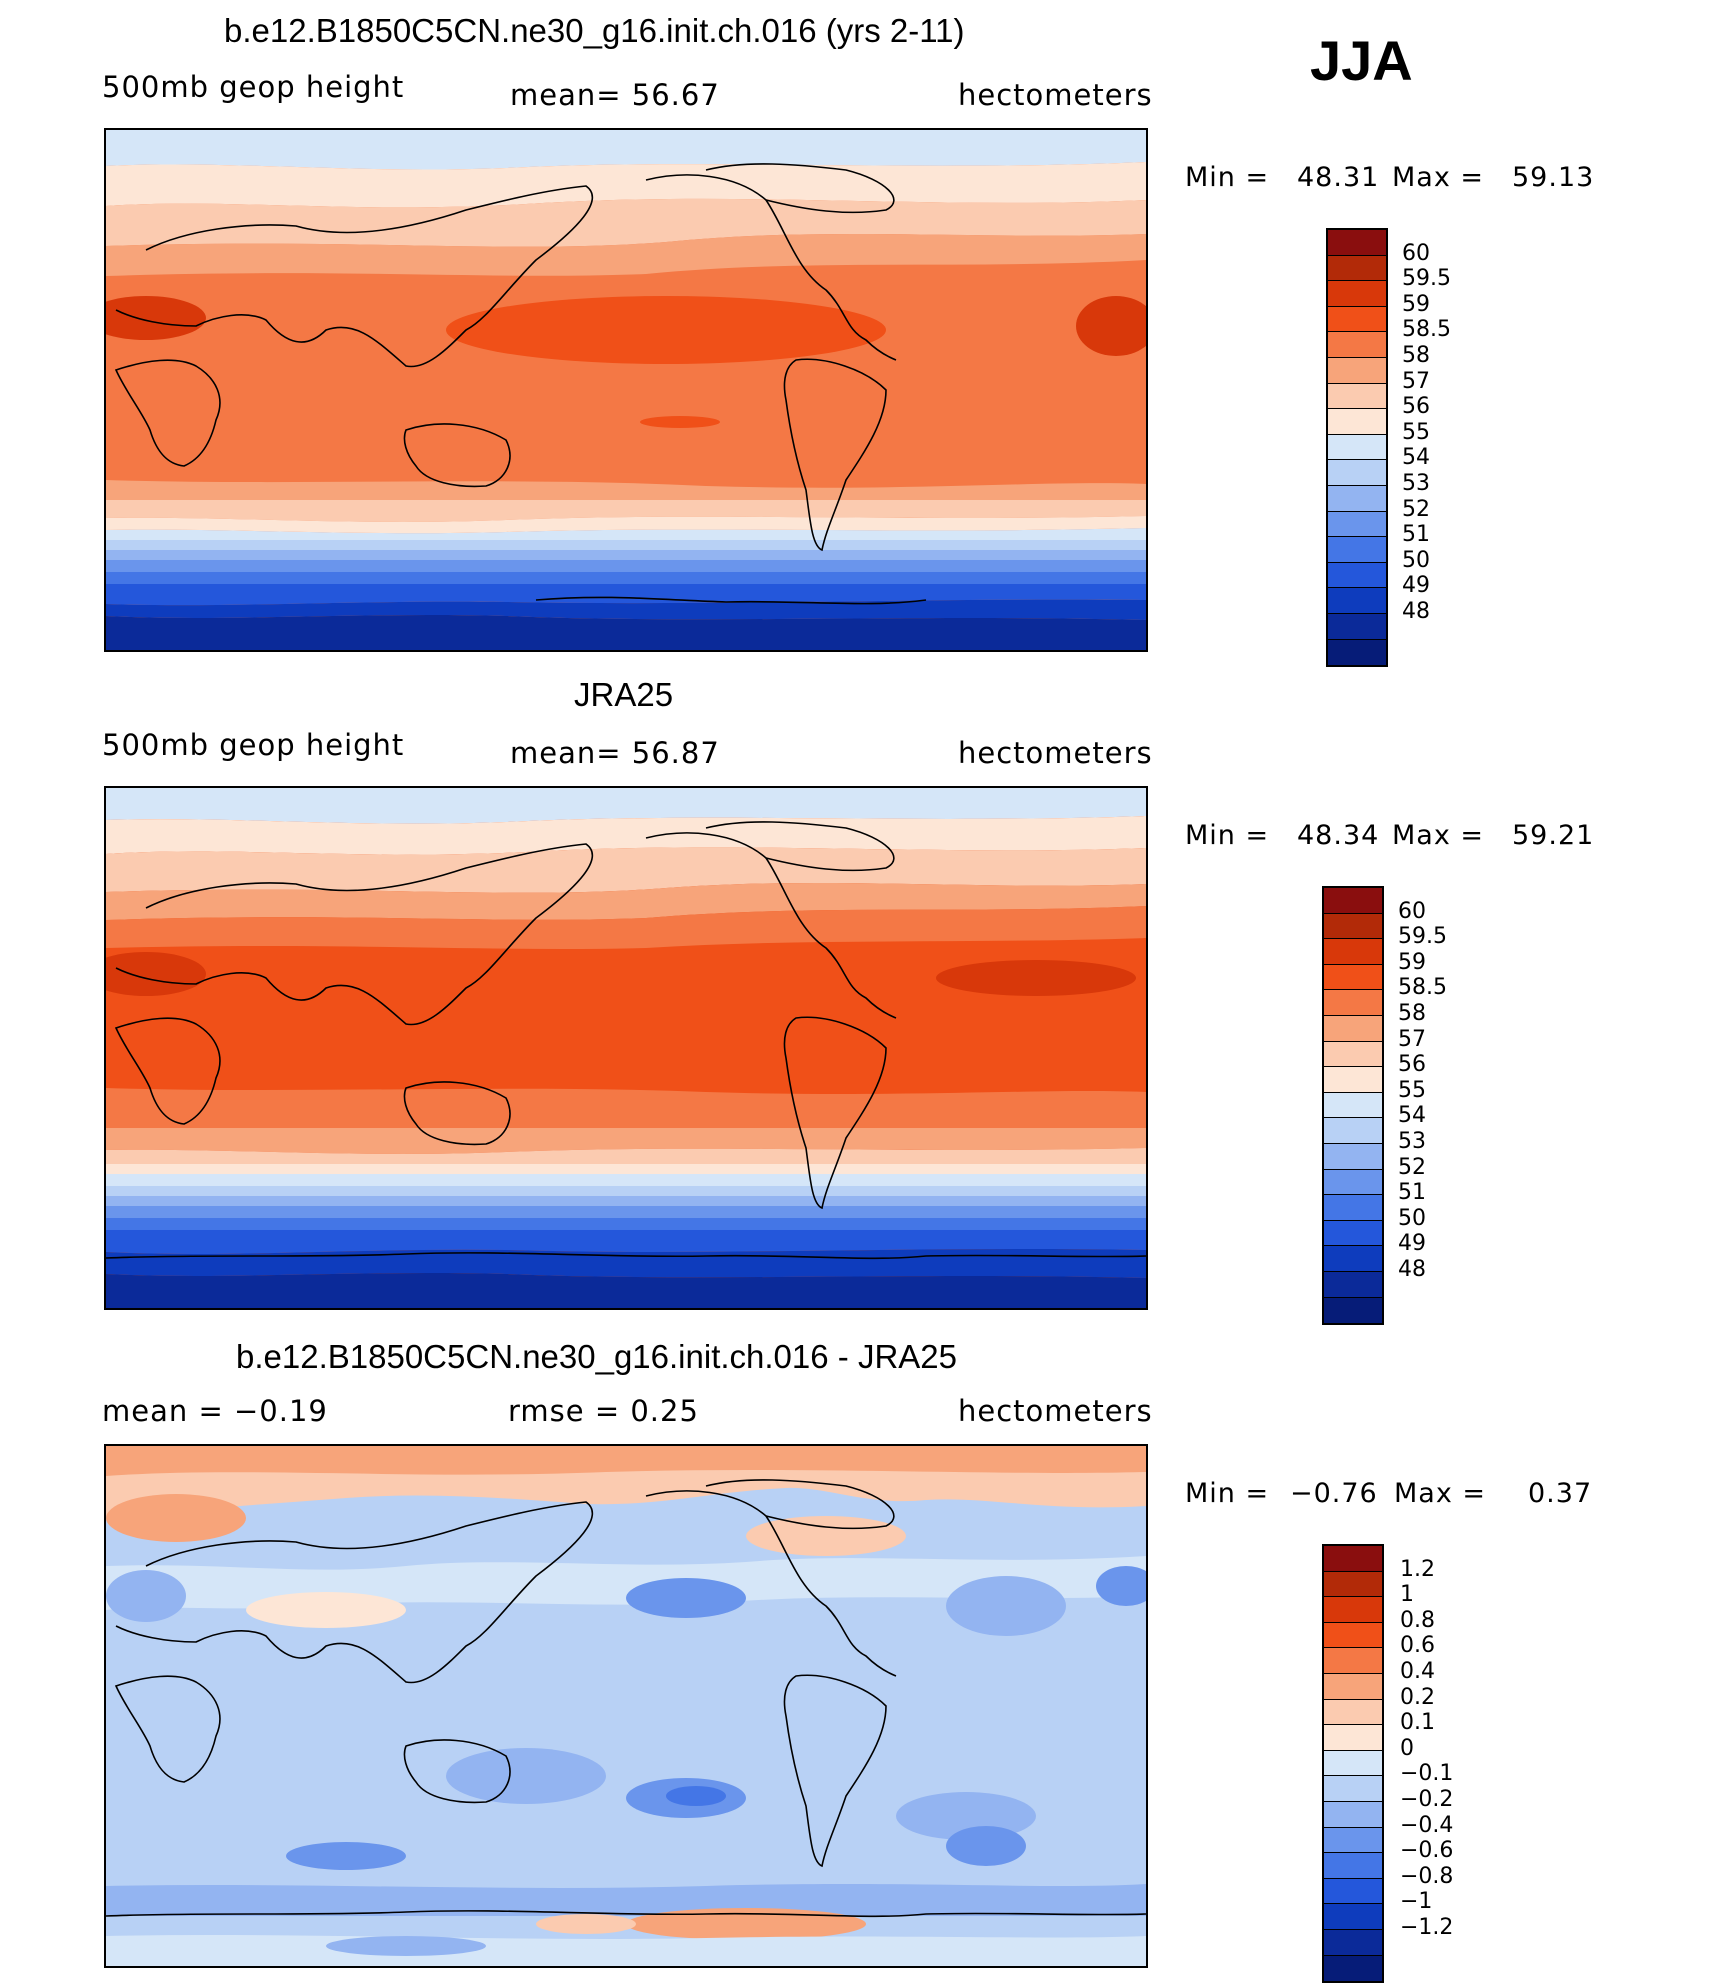  I want to click on colorbar-tick-label: 56, so click(1416, 407).